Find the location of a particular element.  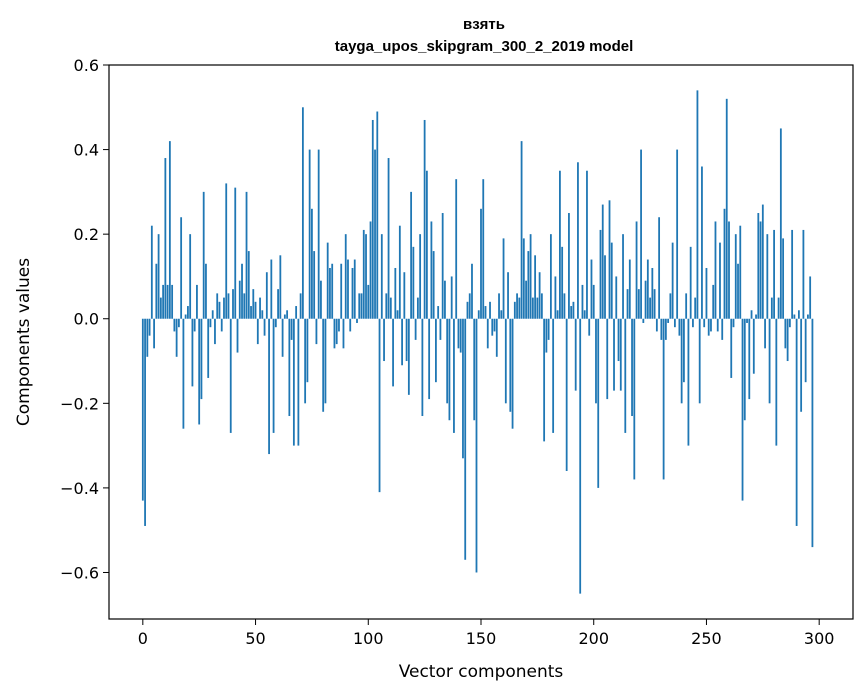

x-tick-label: 300 is located at coordinates (819, 638).